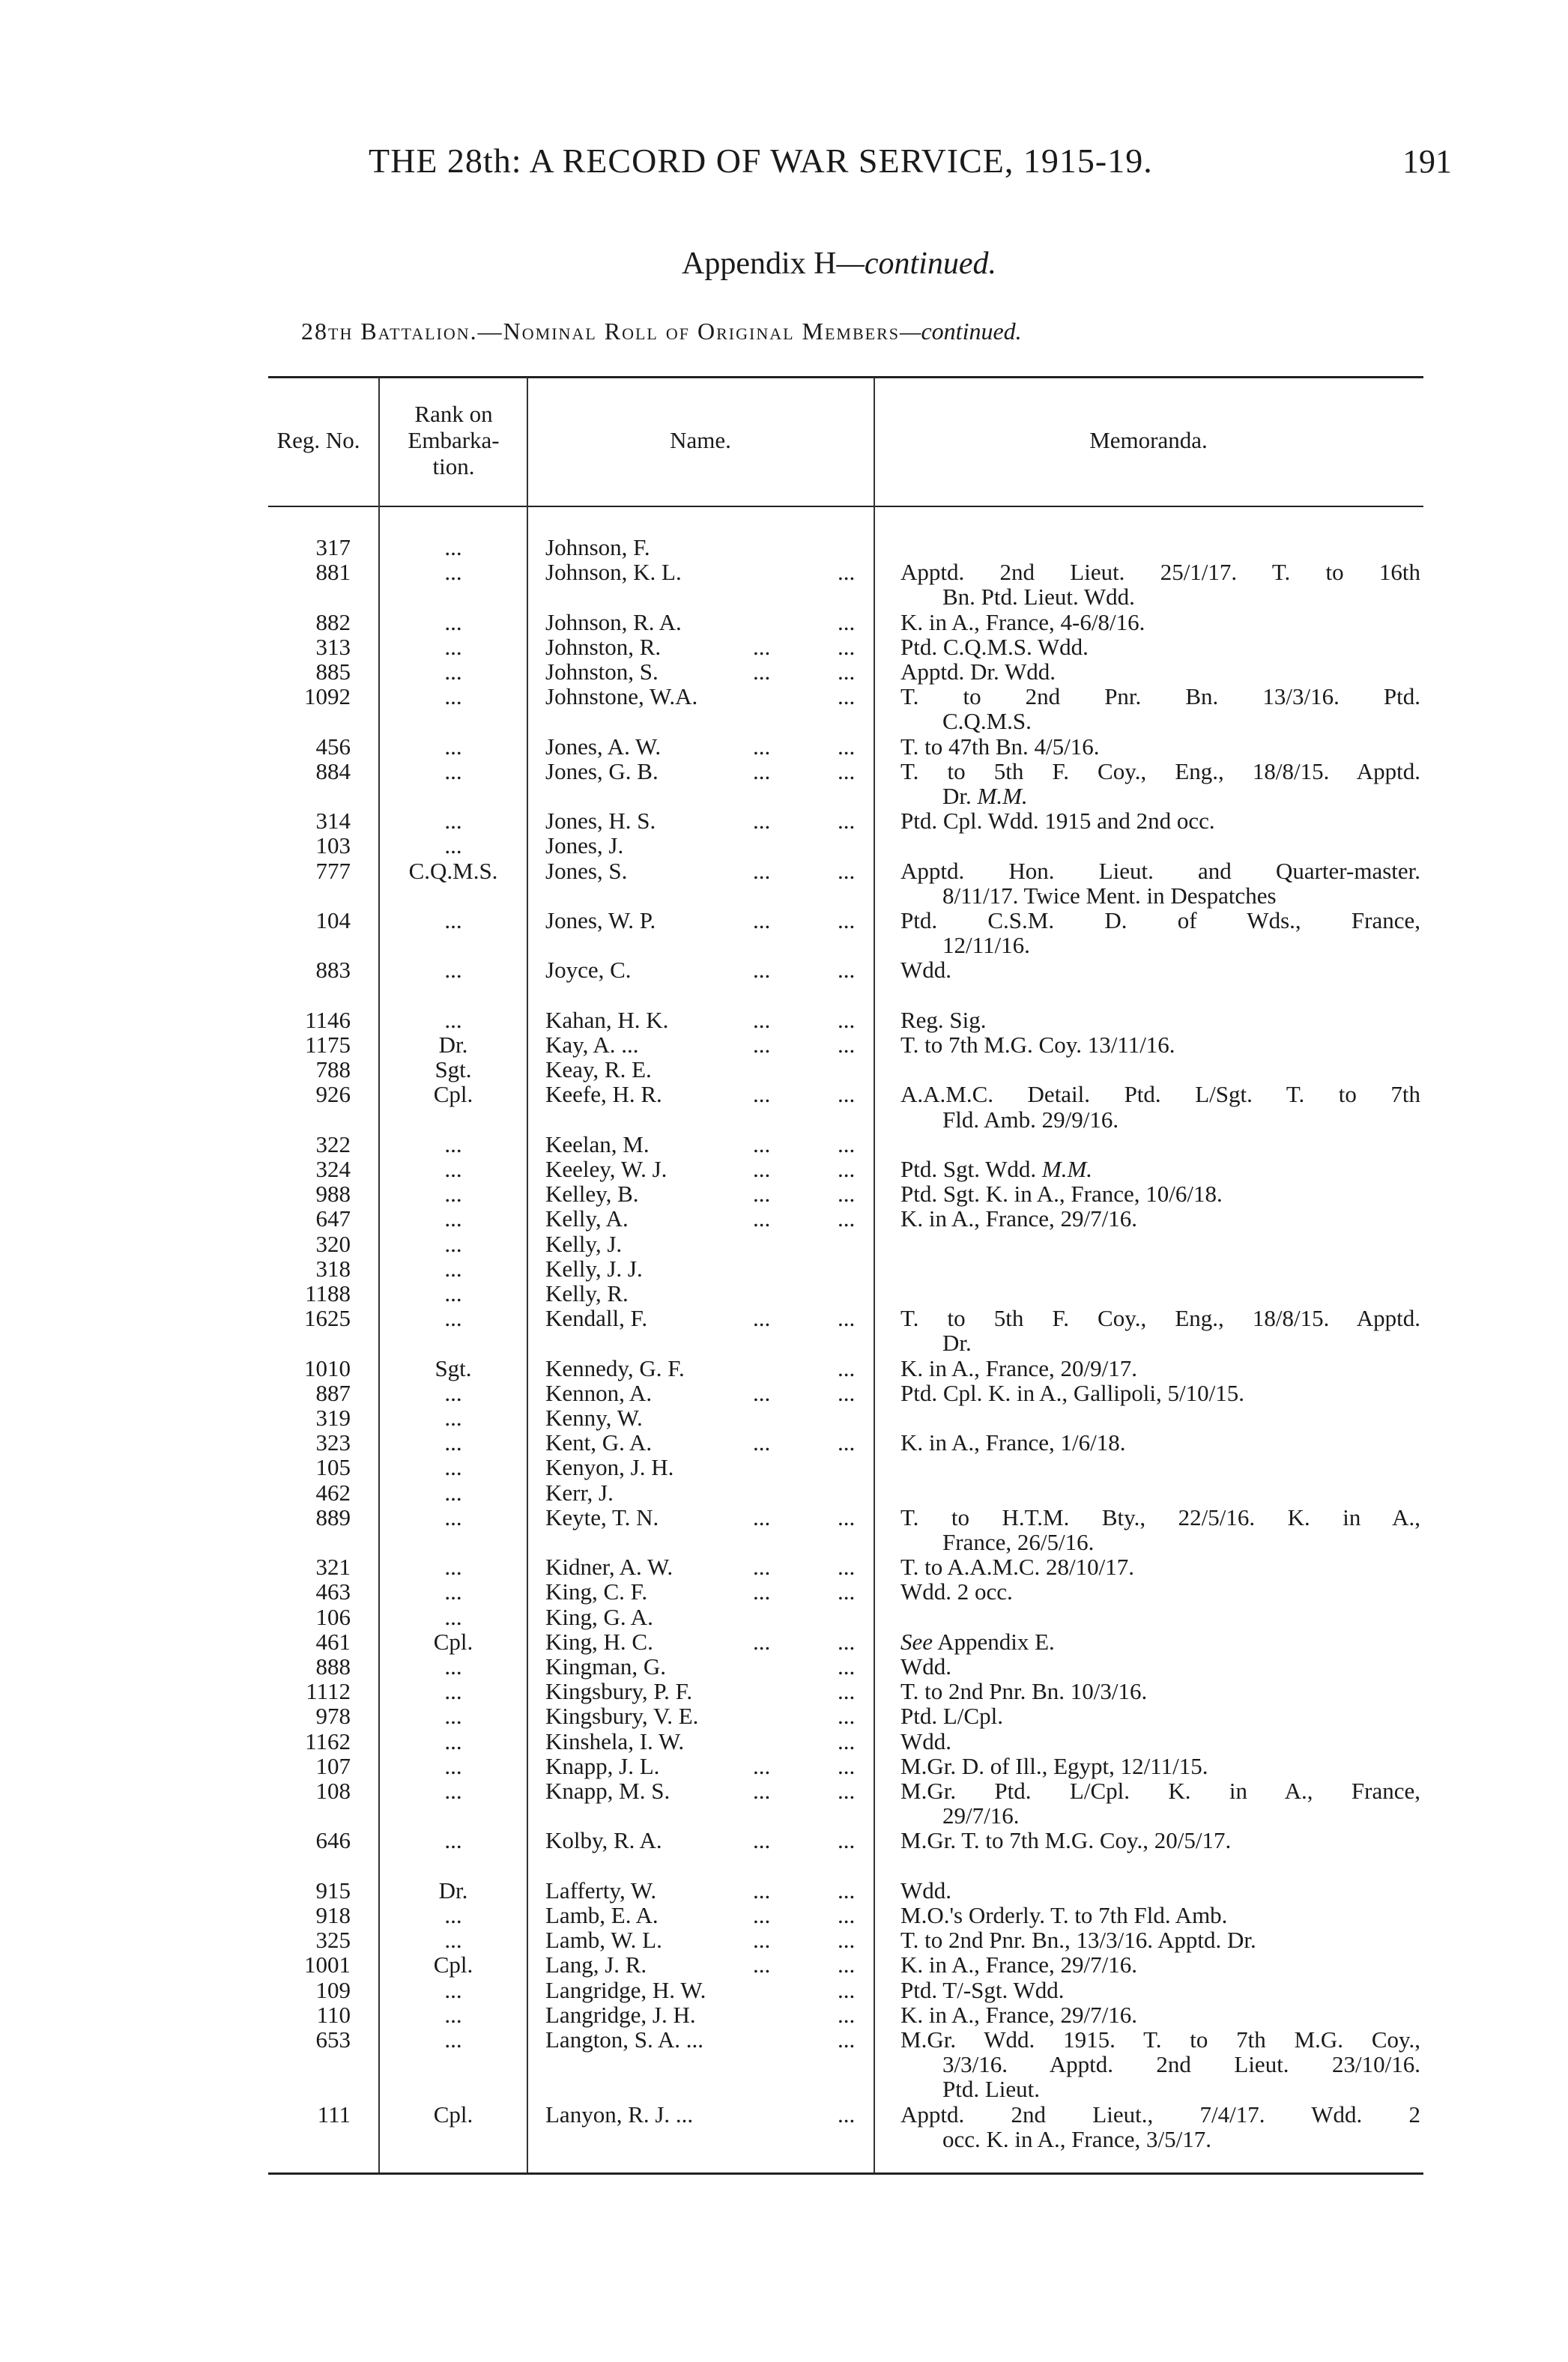  I want to click on member-name: Keefe, H. R., so click(603, 1094).